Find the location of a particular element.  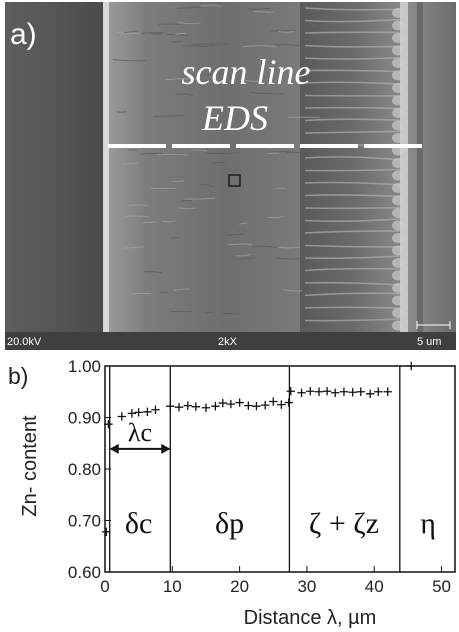

x-tick-label: 10 is located at coordinates (172, 586).